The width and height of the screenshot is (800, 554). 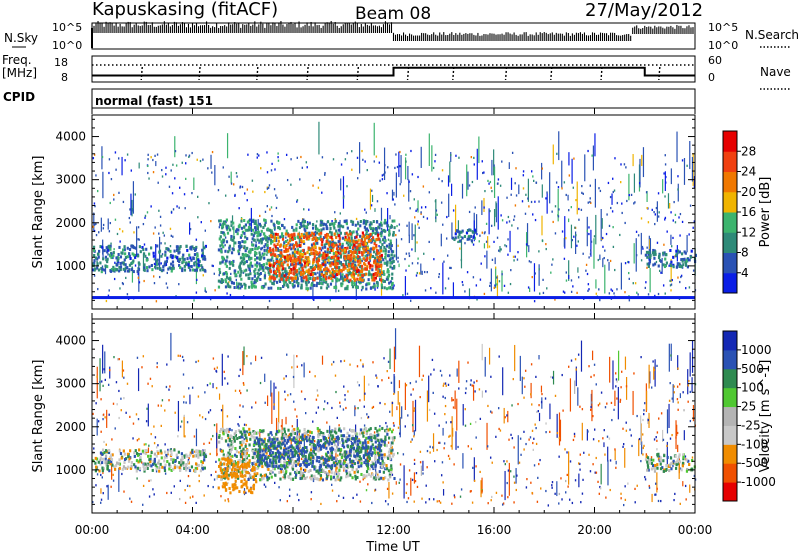 I want to click on beam-label: Beam 08, so click(x=393, y=14).